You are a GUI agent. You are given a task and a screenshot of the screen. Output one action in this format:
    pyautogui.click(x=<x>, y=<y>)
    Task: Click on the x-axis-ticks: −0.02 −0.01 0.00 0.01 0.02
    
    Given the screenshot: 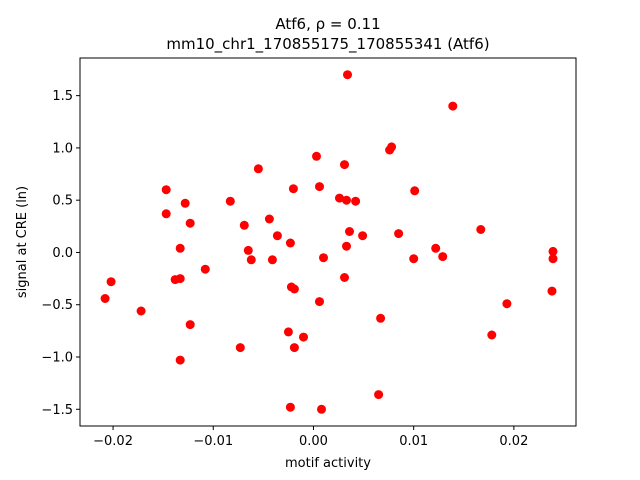 What is the action you would take?
    pyautogui.click(x=310, y=437)
    